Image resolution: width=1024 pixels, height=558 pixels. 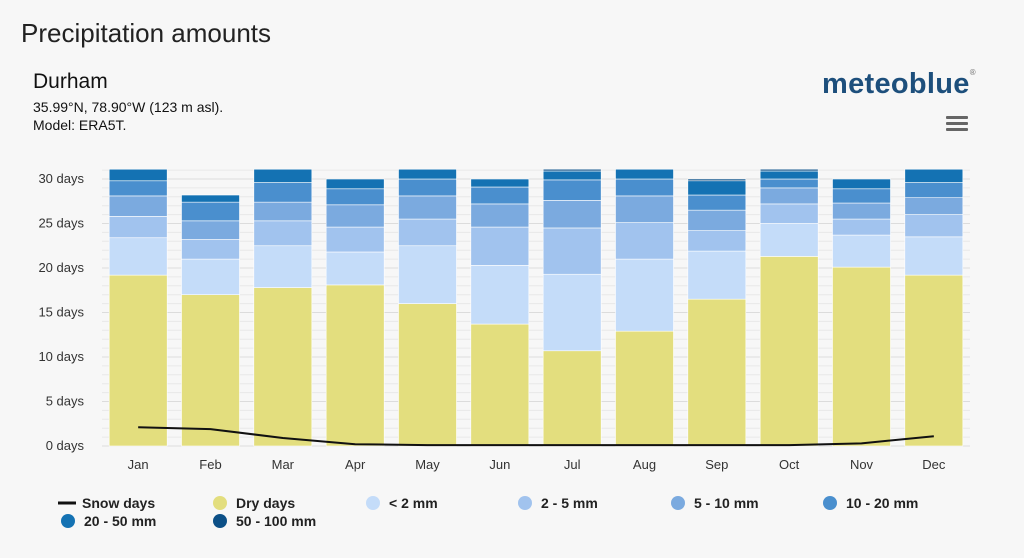 What do you see at coordinates (138, 464) in the screenshot?
I see `x-tick-label: Jan` at bounding box center [138, 464].